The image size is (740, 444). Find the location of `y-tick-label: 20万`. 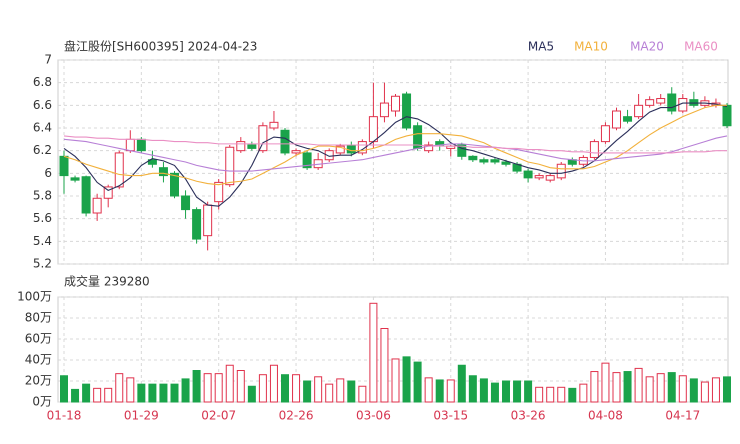

y-tick-label: 20万 is located at coordinates (38, 381).